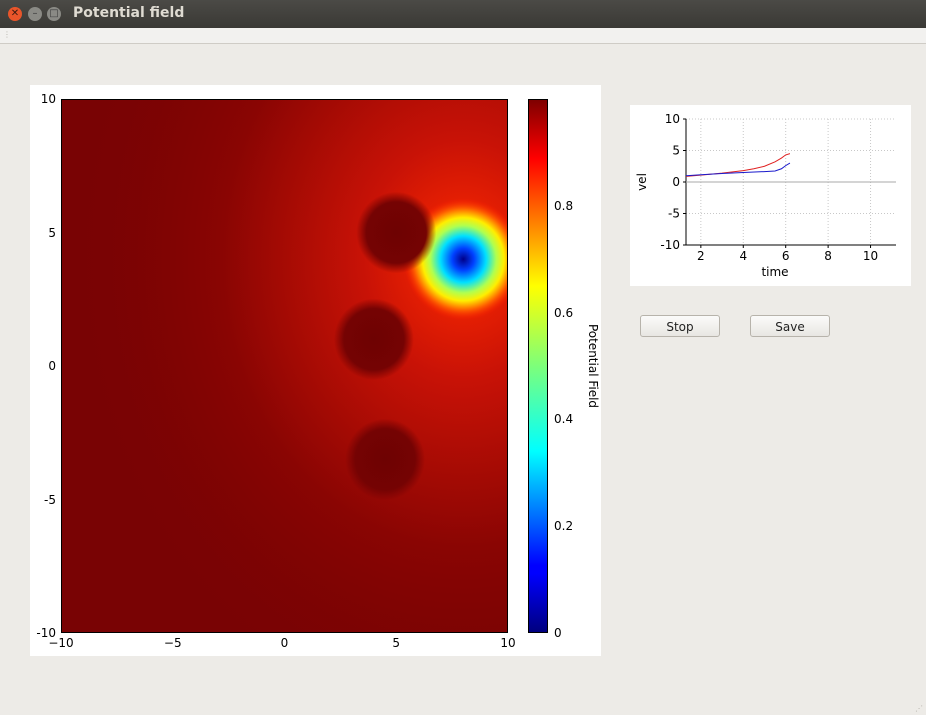 Image resolution: width=926 pixels, height=715 pixels. I want to click on heatmap-y-tick: 5, so click(52, 232).